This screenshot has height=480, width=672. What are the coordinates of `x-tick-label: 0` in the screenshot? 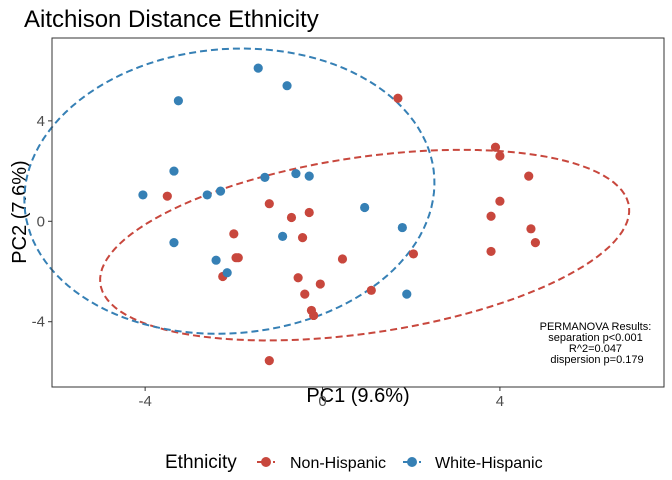 It's located at (322, 401).